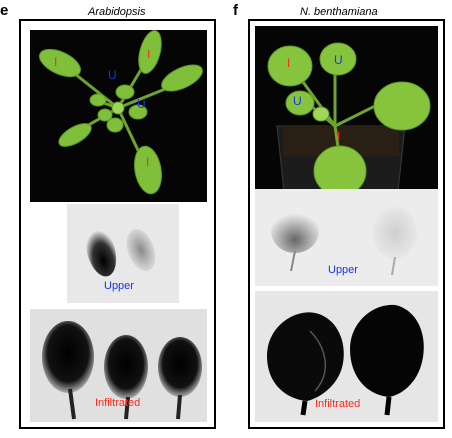 The image size is (452, 438). I want to click on panel-e-species-title: Arabidopsis, so click(117, 12).